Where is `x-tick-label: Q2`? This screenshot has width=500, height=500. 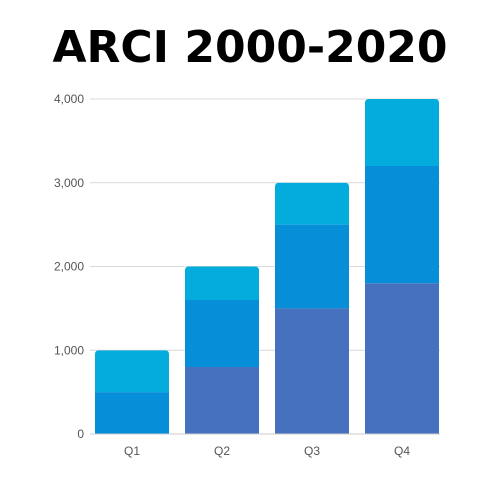 x-tick-label: Q2 is located at coordinates (222, 451).